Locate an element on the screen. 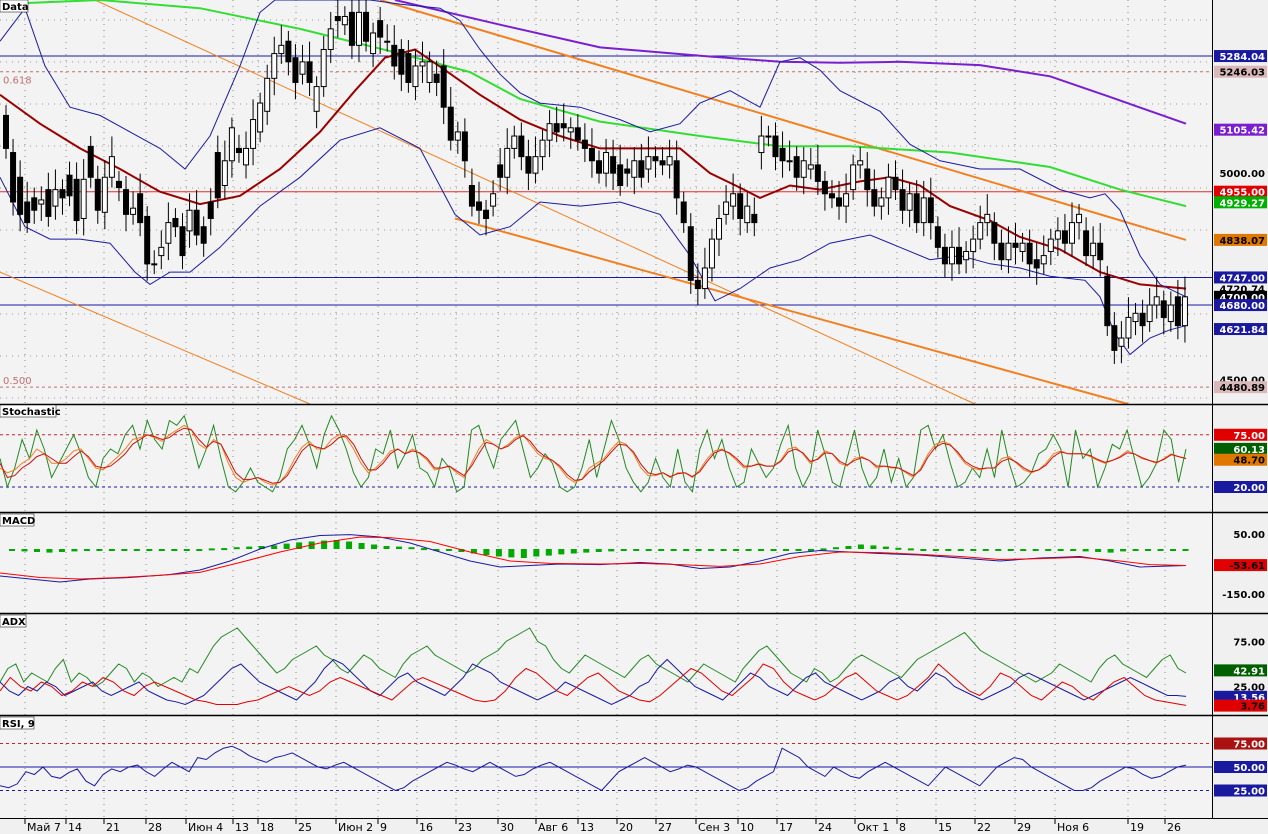 Image resolution: width=1268 pixels, height=834 pixels. price-axis-label: 5105.42 is located at coordinates (1242, 131).